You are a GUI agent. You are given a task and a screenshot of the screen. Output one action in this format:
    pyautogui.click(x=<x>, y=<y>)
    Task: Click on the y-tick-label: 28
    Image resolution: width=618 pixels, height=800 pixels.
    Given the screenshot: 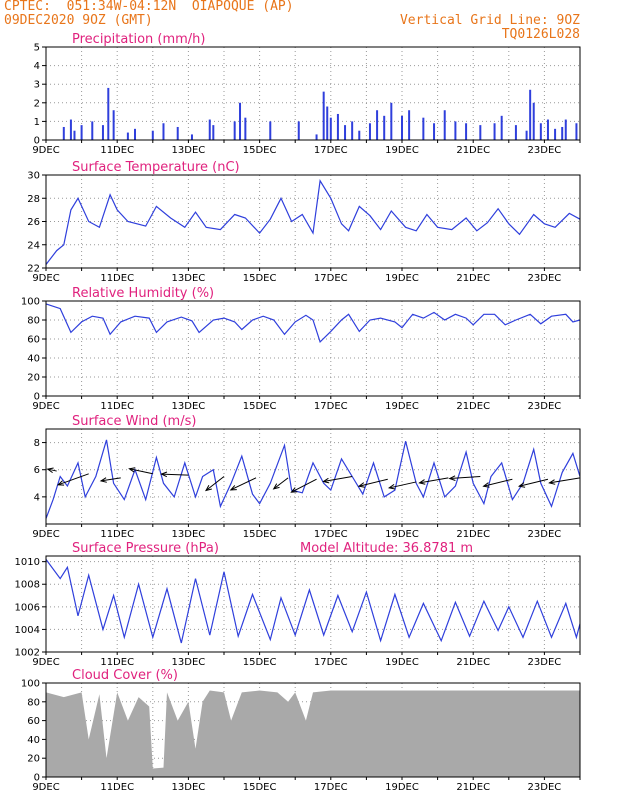 What is the action you would take?
    pyautogui.click(x=33, y=199)
    